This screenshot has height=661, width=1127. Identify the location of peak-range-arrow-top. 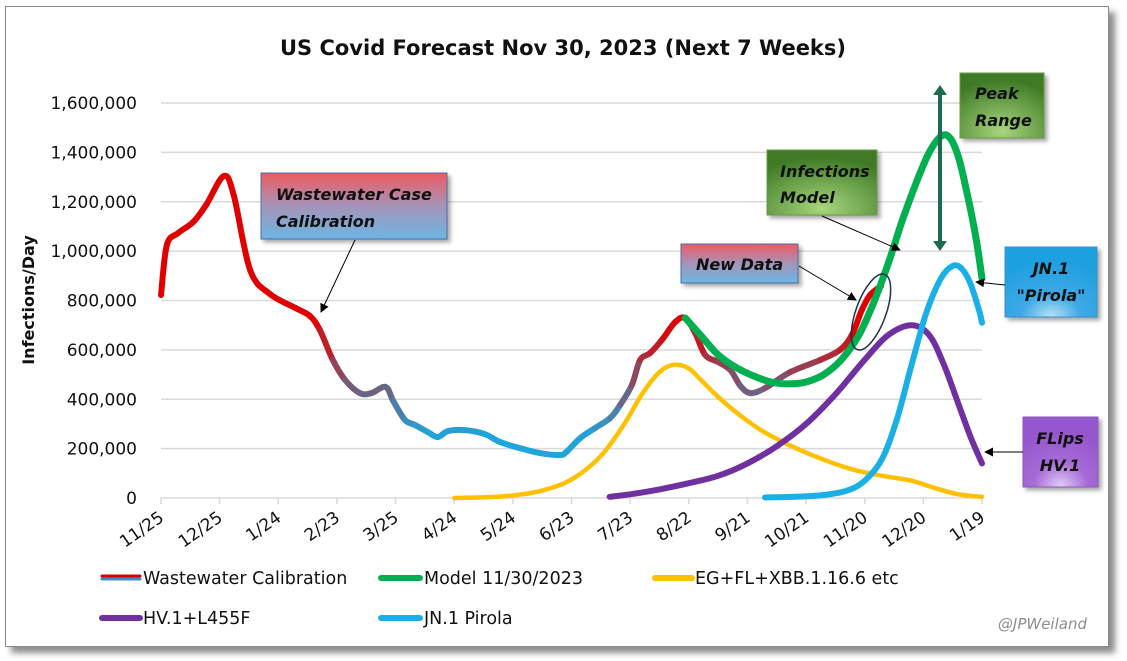
(940, 90).